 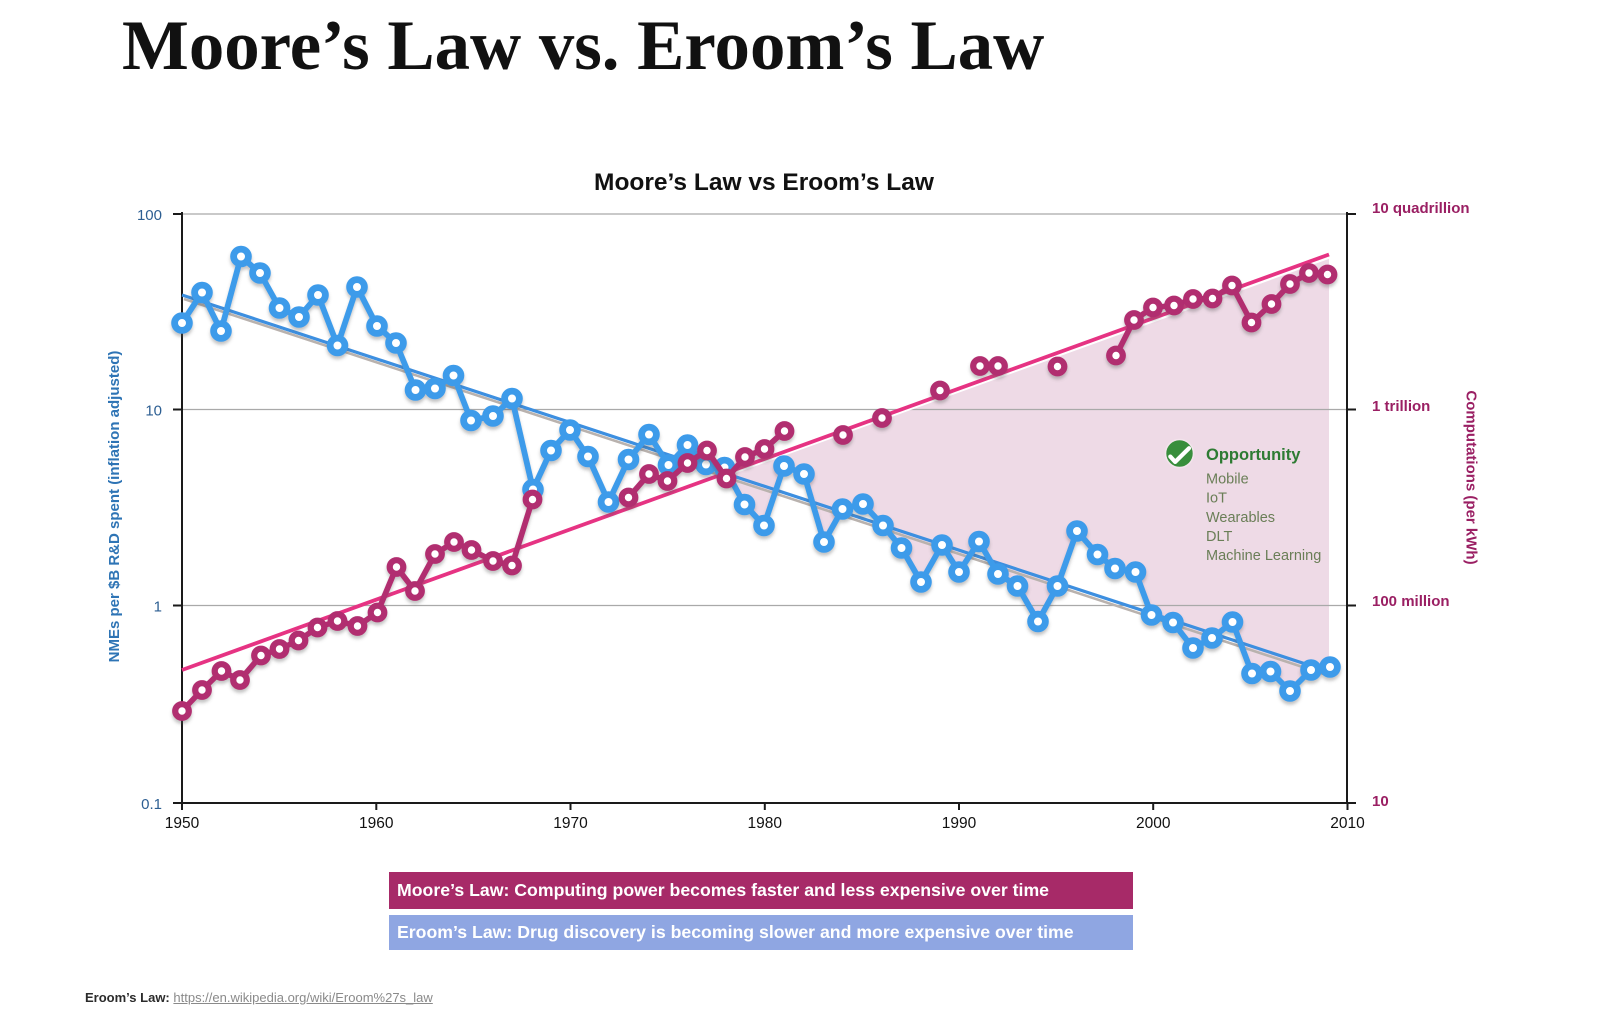 What do you see at coordinates (1347, 823) in the screenshot?
I see `svg-text: 2010` at bounding box center [1347, 823].